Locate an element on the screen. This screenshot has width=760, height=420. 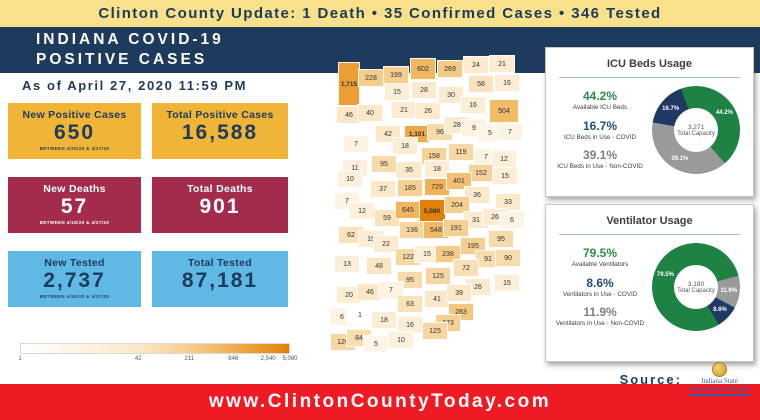
county-tile: 48 is located at coordinates (379, 266).